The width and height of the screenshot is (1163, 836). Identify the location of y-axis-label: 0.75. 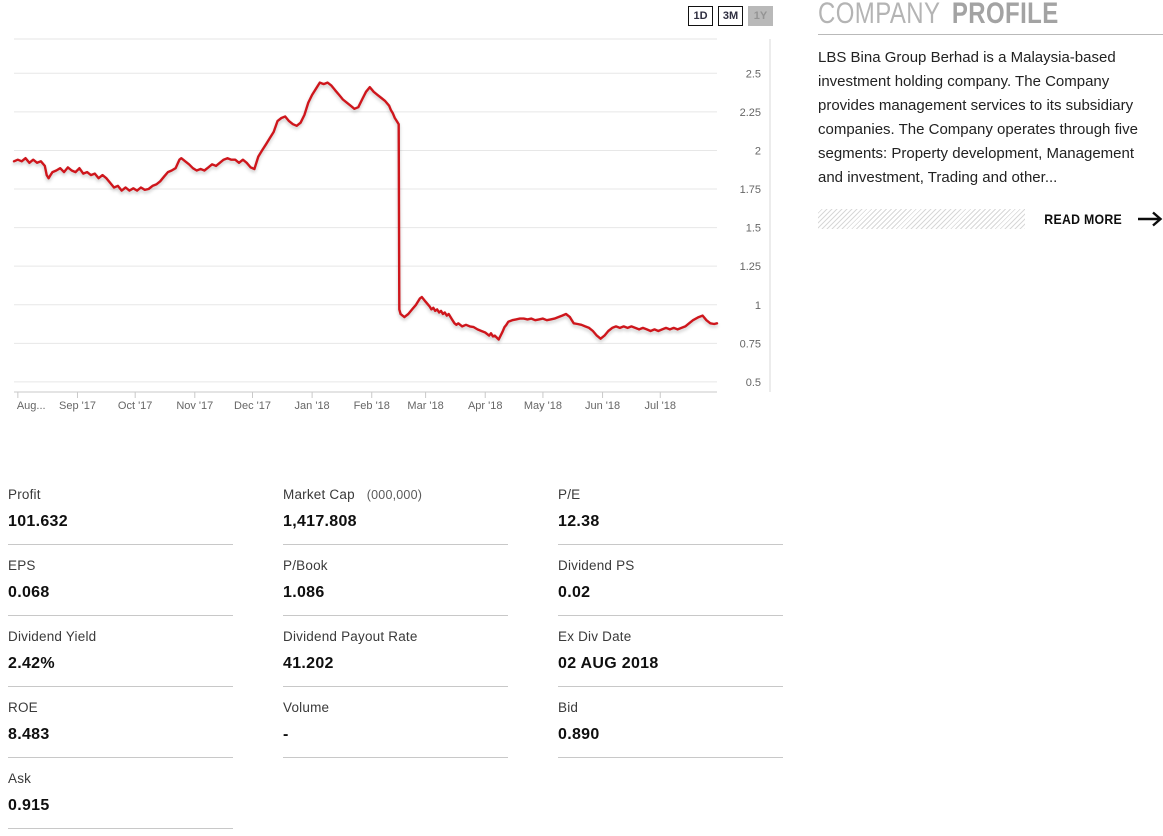
(750, 344).